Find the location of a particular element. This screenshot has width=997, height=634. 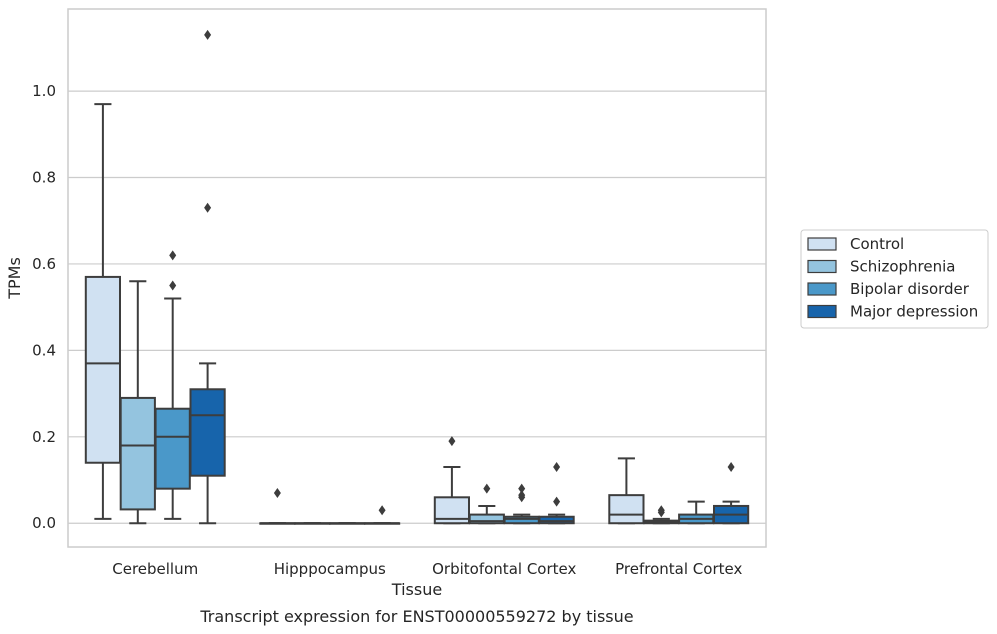

x-tick-label: Orbitofontal Cortex is located at coordinates (504, 569).